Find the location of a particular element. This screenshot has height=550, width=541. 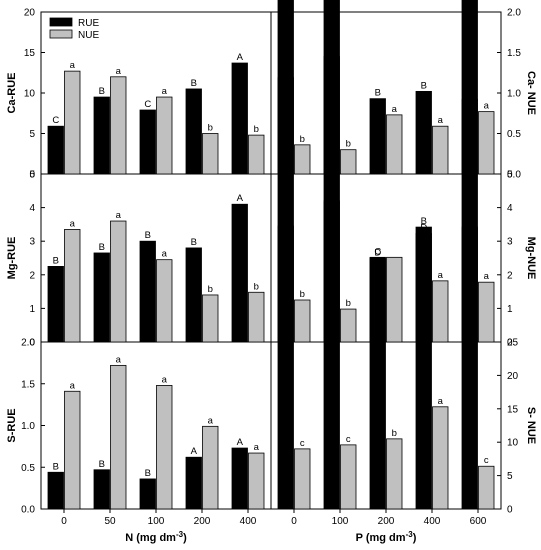

right-axis-tick-label: 0 is located at coordinates (510, 343).